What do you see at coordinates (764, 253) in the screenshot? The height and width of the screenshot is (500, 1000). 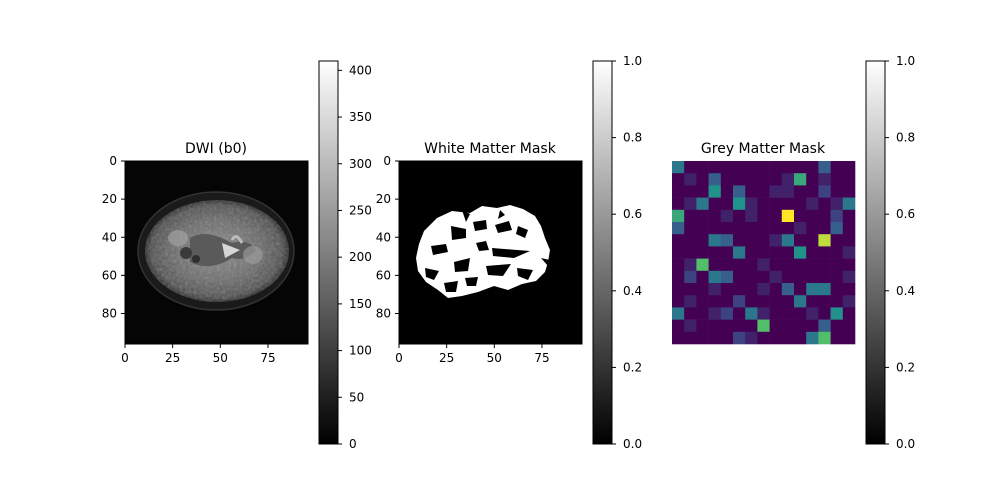 I see `grey-matter-heatmap` at bounding box center [764, 253].